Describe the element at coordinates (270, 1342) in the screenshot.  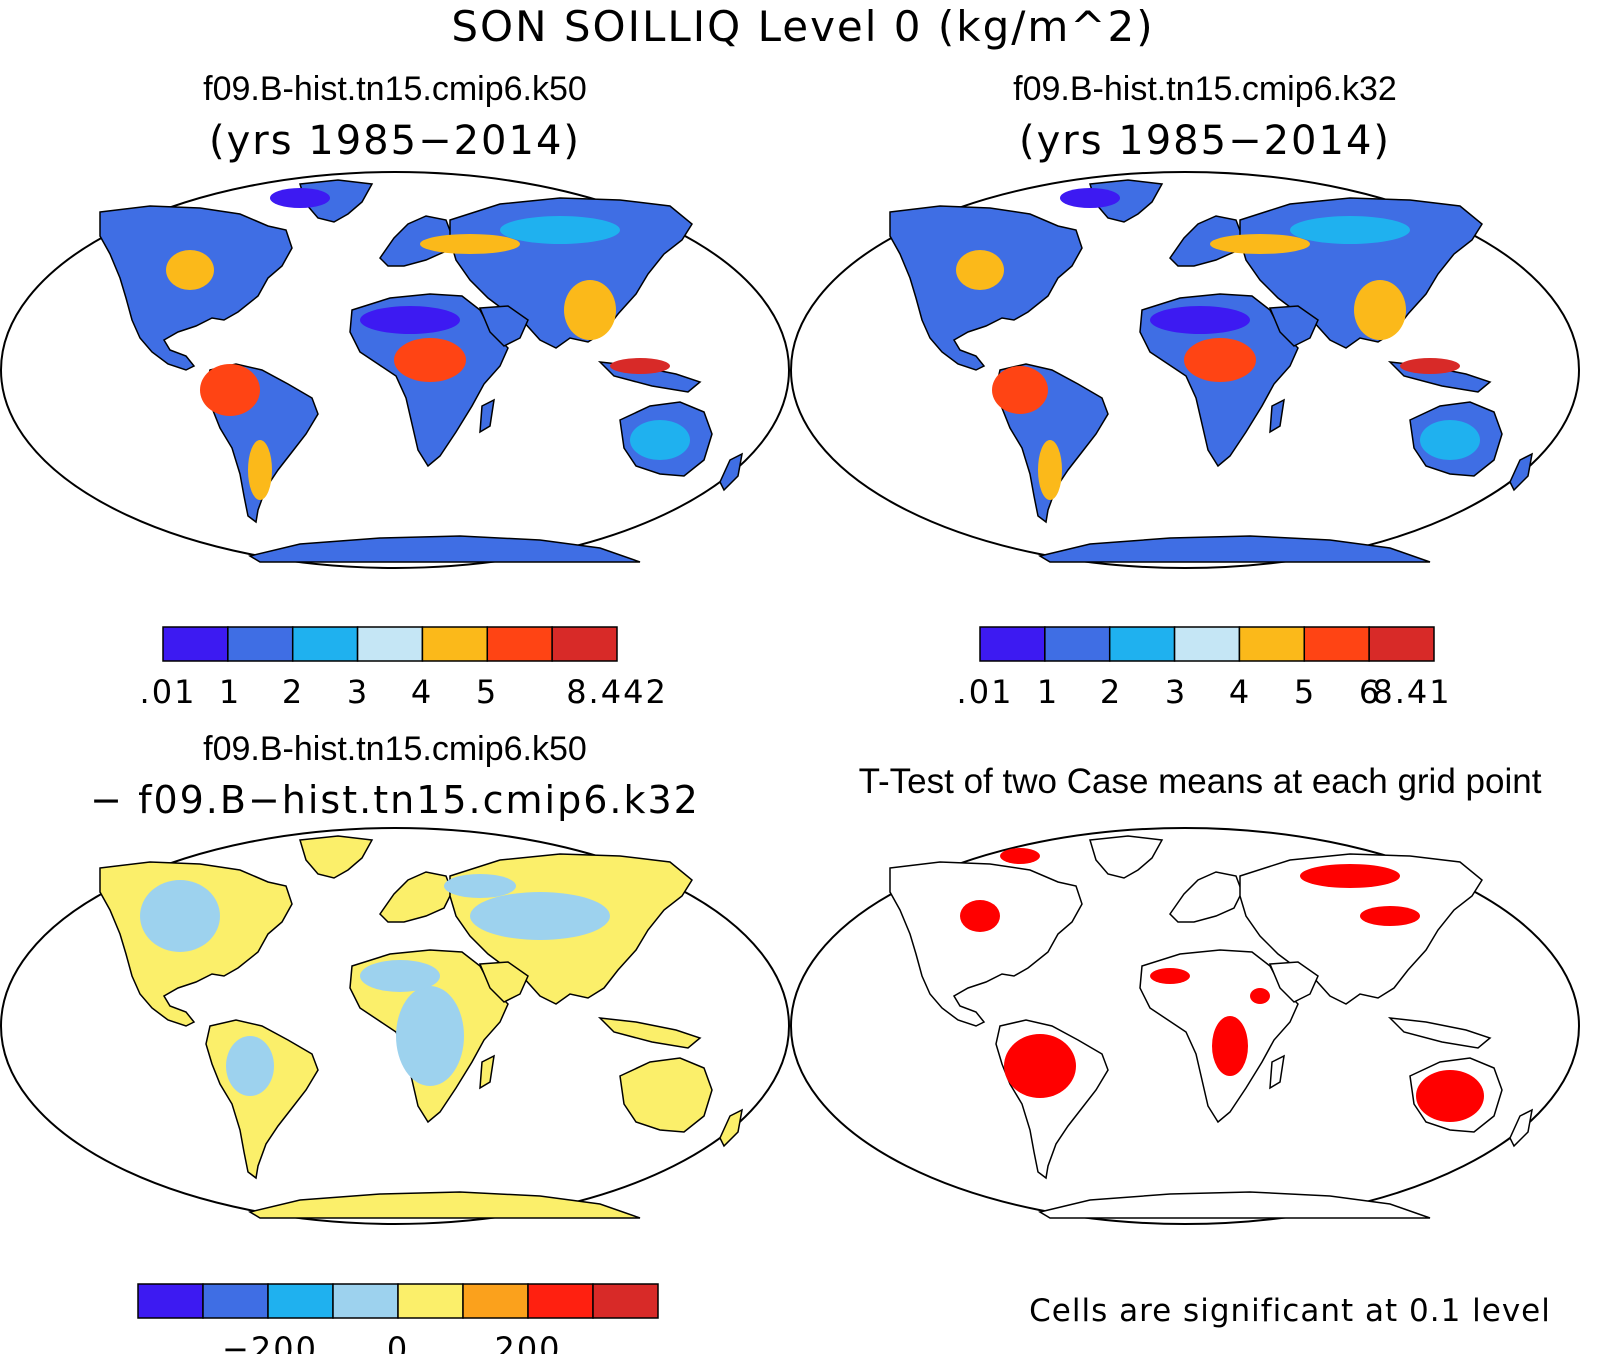
I see `panel-3-colorbar-tick-label: −200` at that location.